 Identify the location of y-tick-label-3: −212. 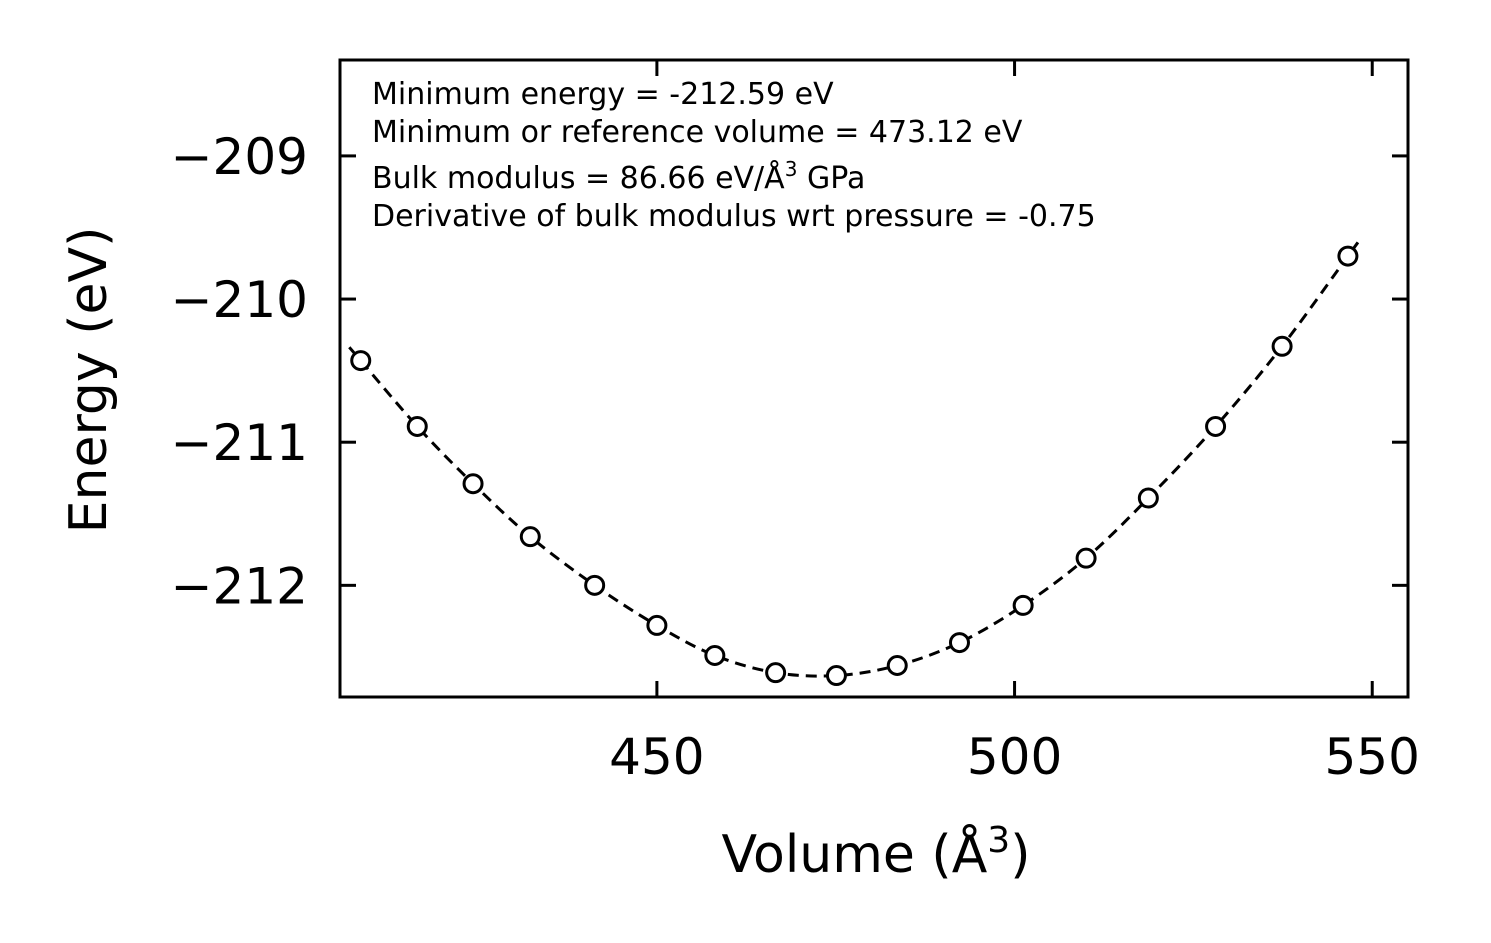
(239, 586).